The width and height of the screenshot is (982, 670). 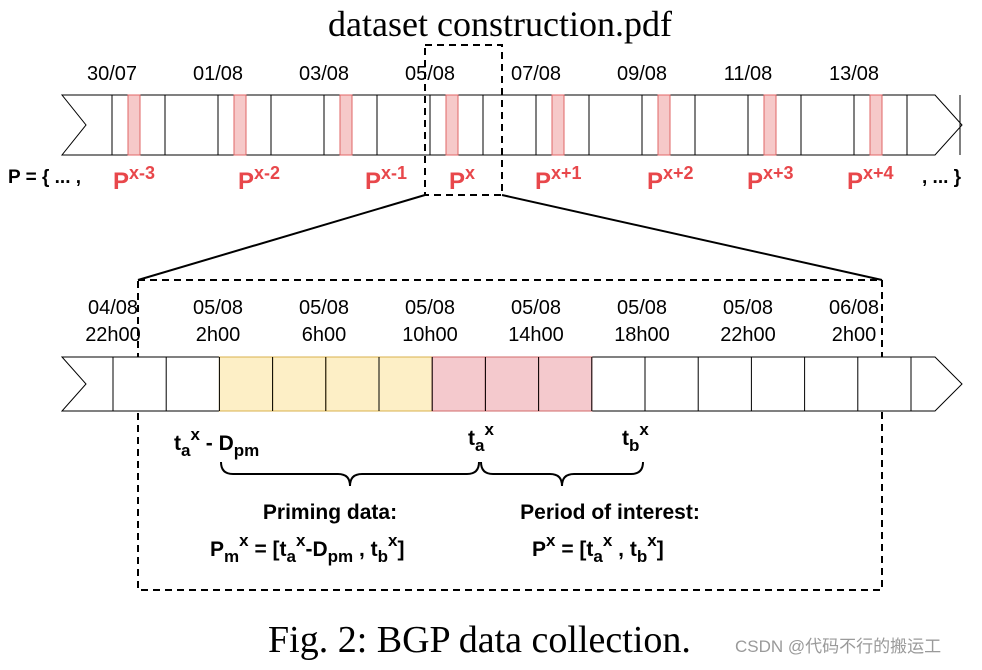 I want to click on top-date-label: 03/08, so click(x=324, y=74).